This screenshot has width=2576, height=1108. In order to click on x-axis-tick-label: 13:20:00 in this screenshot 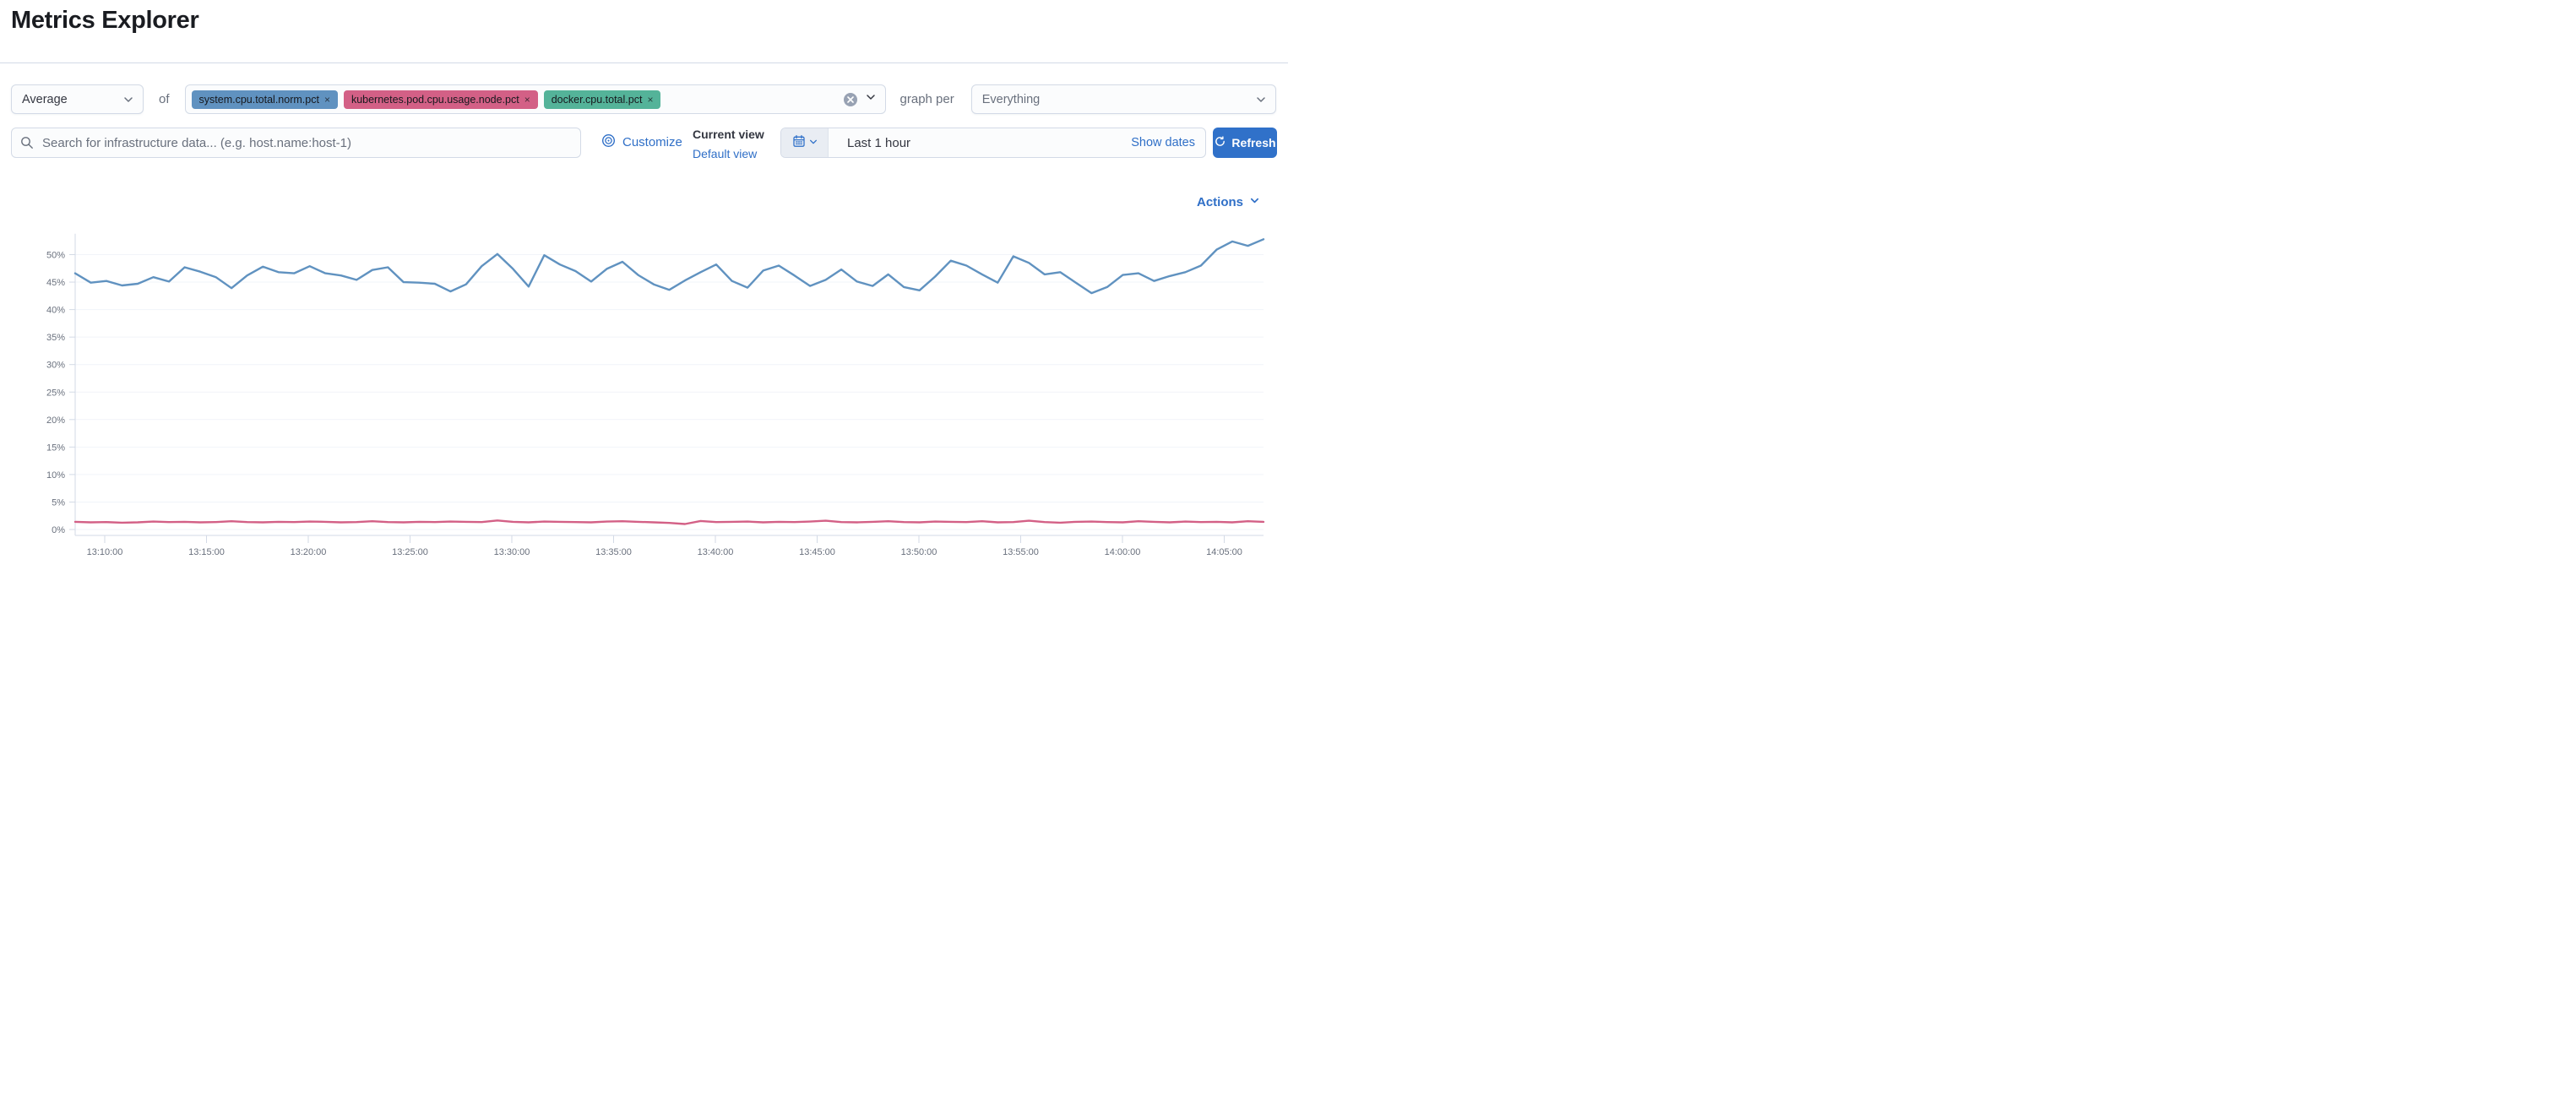, I will do `click(309, 551)`.